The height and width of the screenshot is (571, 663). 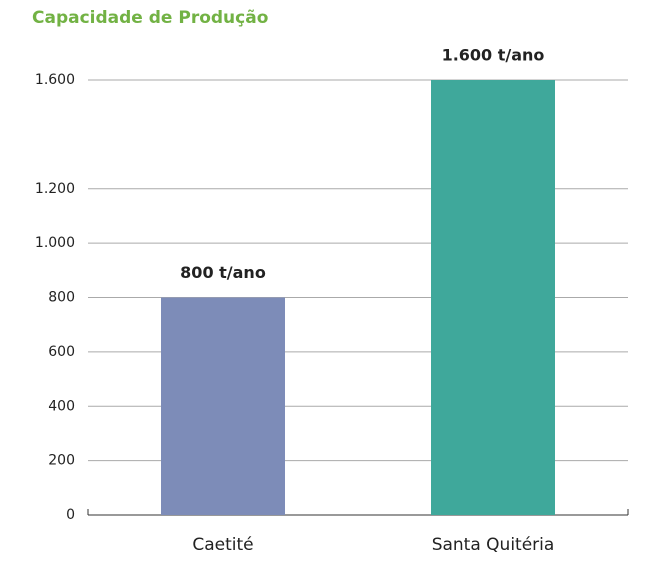 What do you see at coordinates (223, 272) in the screenshot?
I see `value-label: 800 t/ano` at bounding box center [223, 272].